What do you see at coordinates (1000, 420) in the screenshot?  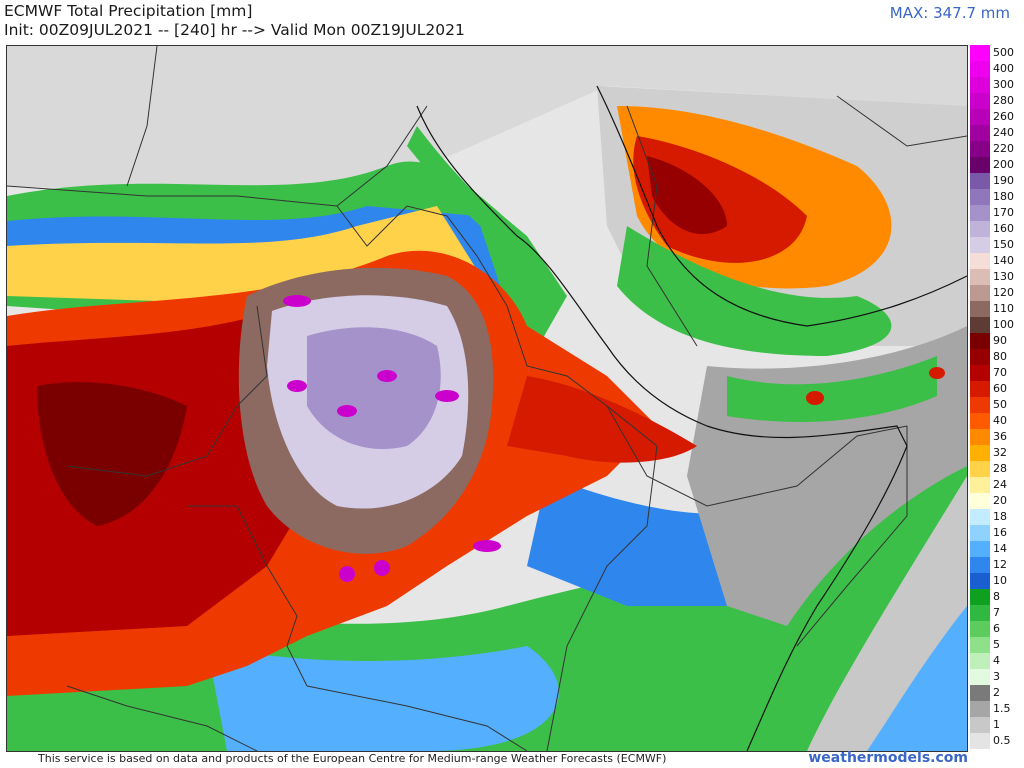 I see `legend-label: 40` at bounding box center [1000, 420].